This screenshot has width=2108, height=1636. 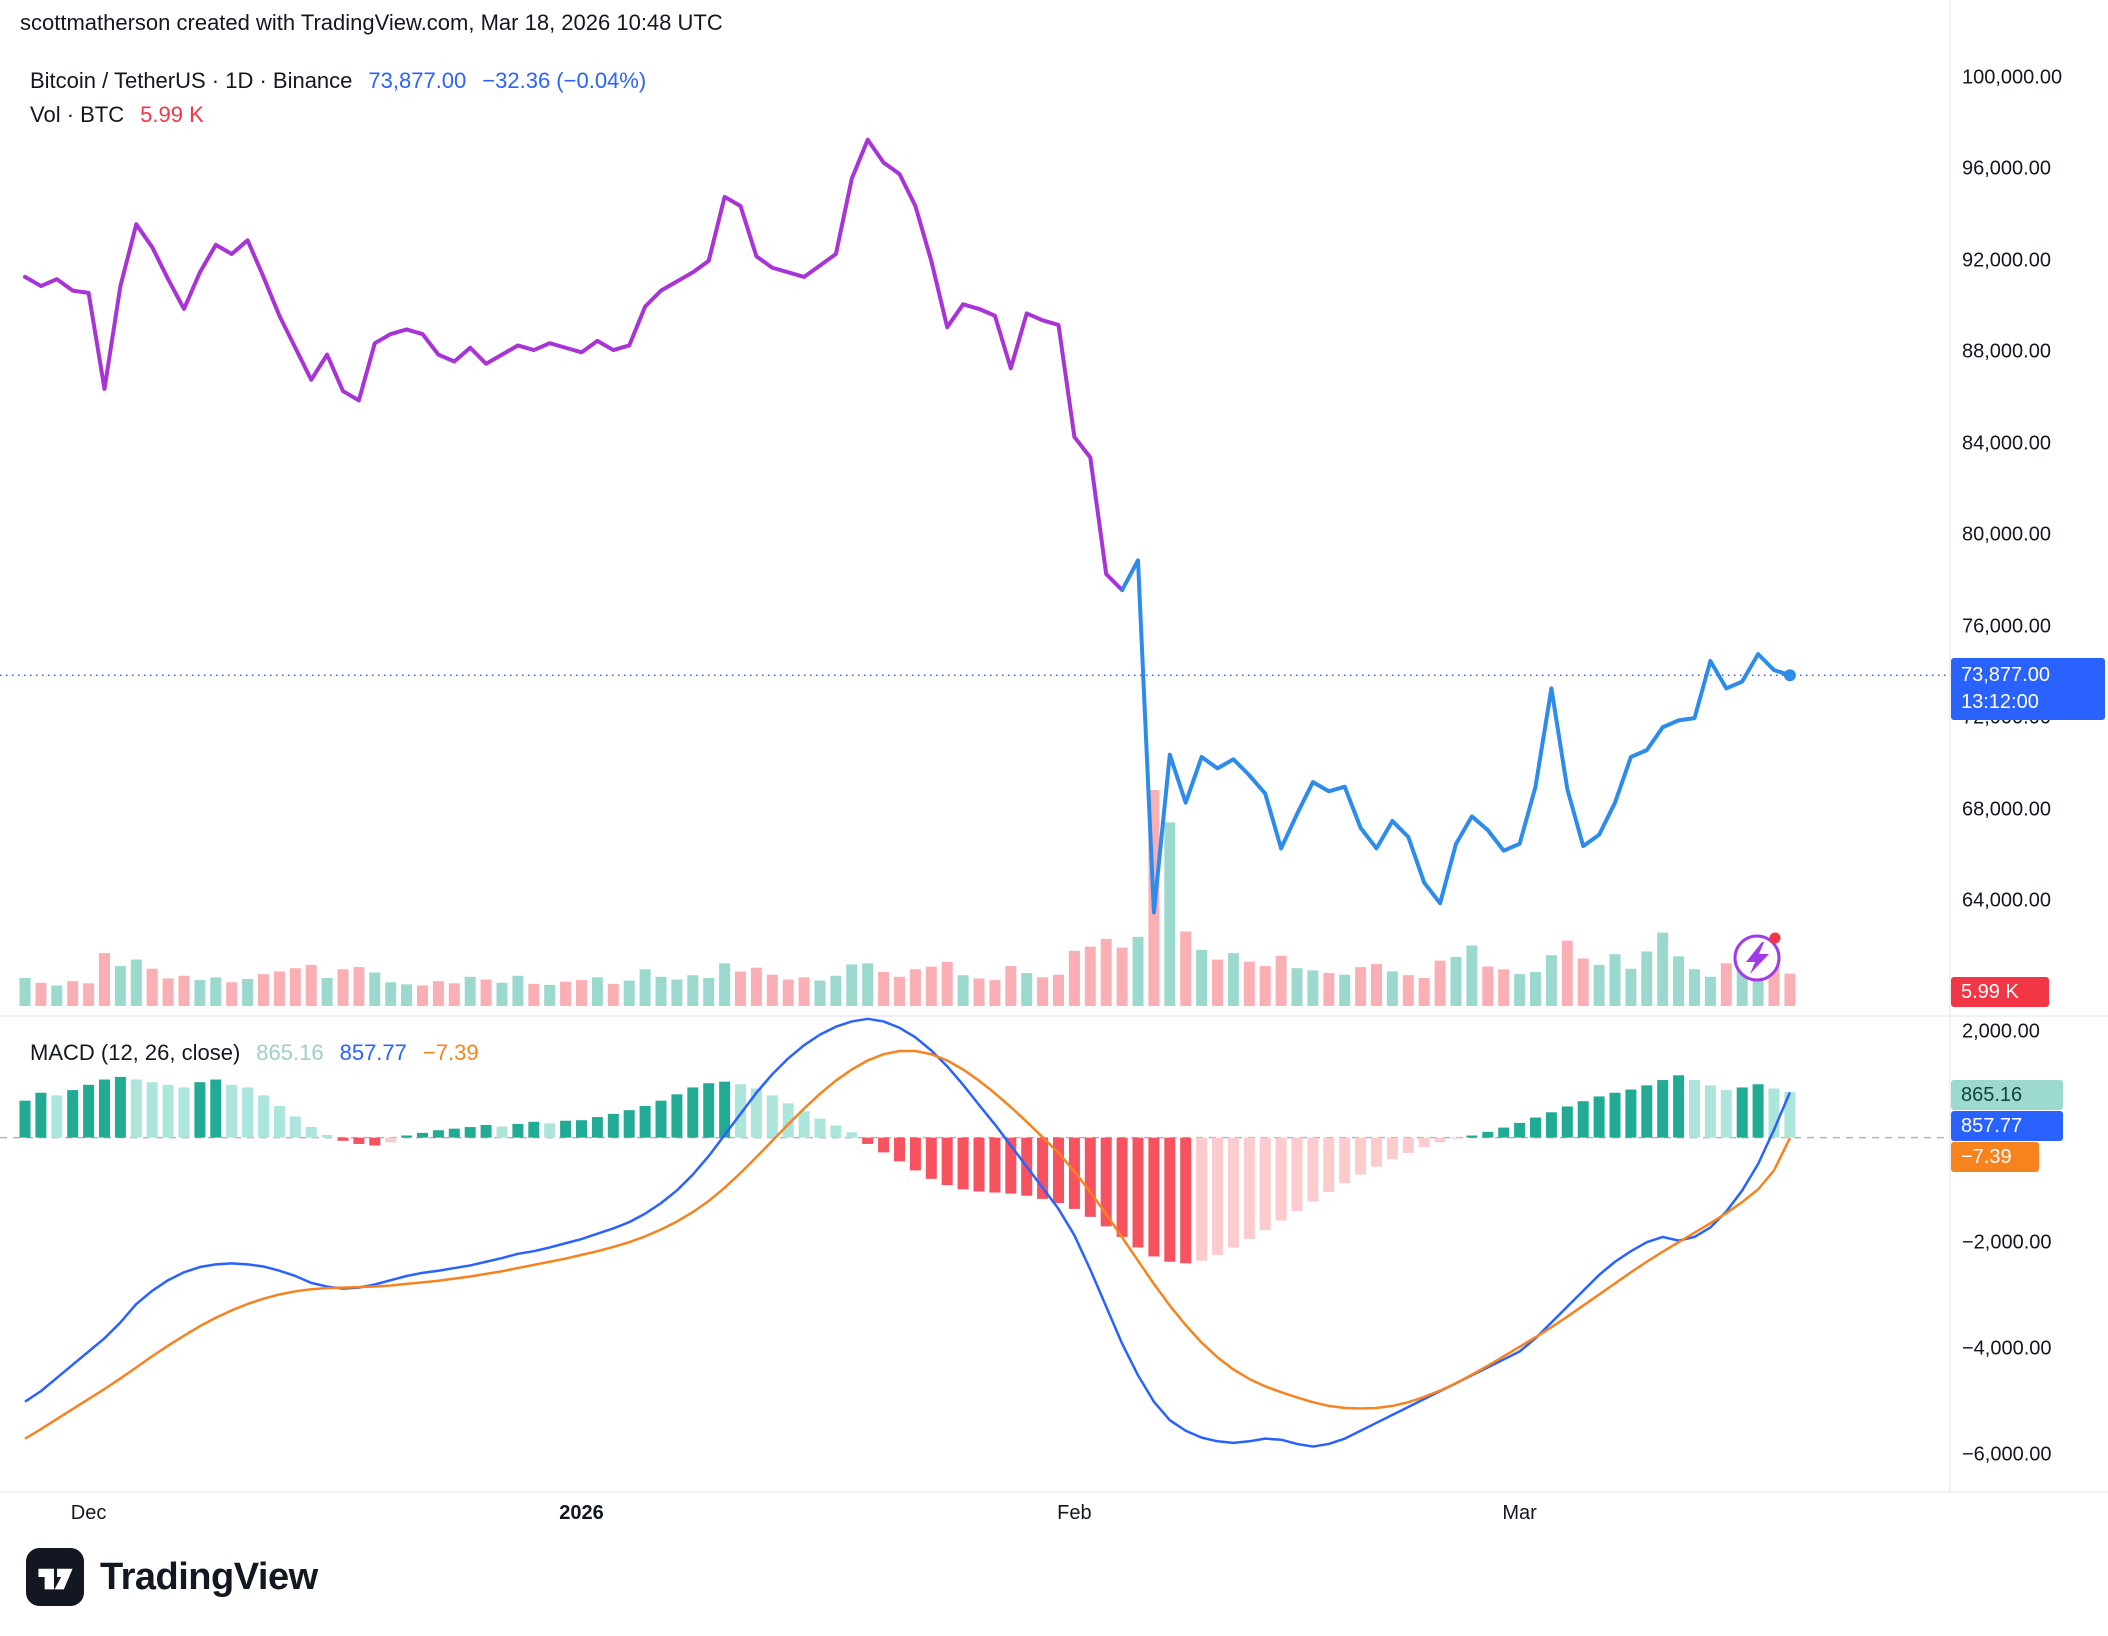 What do you see at coordinates (2007, 1454) in the screenshot?
I see `macd-axis-label: −6,000.00` at bounding box center [2007, 1454].